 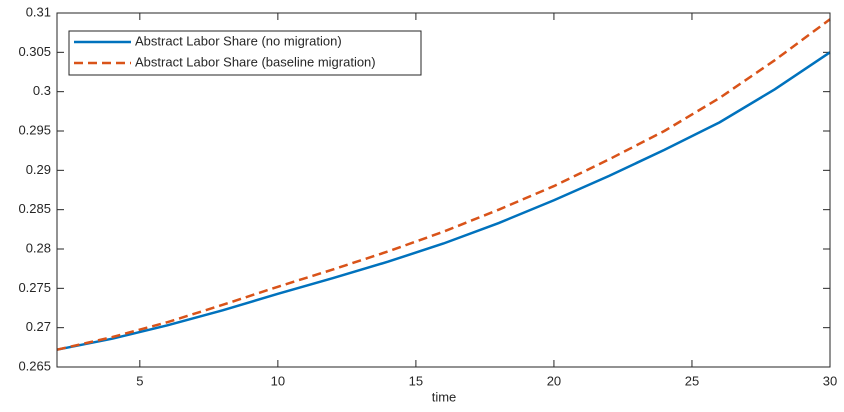 What do you see at coordinates (34, 365) in the screenshot?
I see `y-tick-label: 0.265` at bounding box center [34, 365].